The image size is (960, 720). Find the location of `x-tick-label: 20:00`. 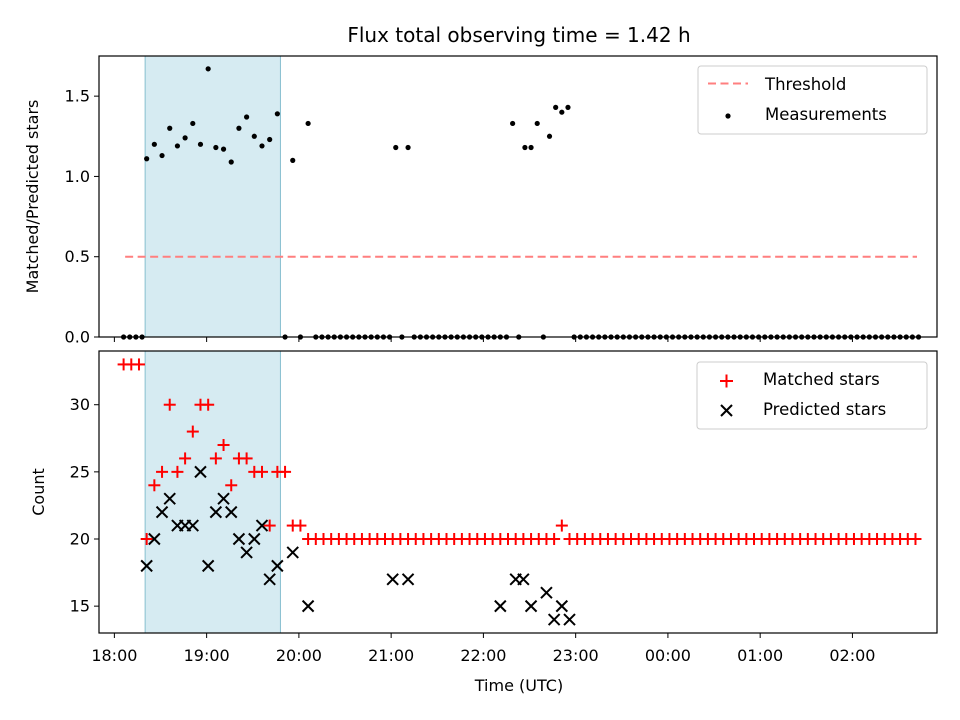

x-tick-label: 20:00 is located at coordinates (299, 655).